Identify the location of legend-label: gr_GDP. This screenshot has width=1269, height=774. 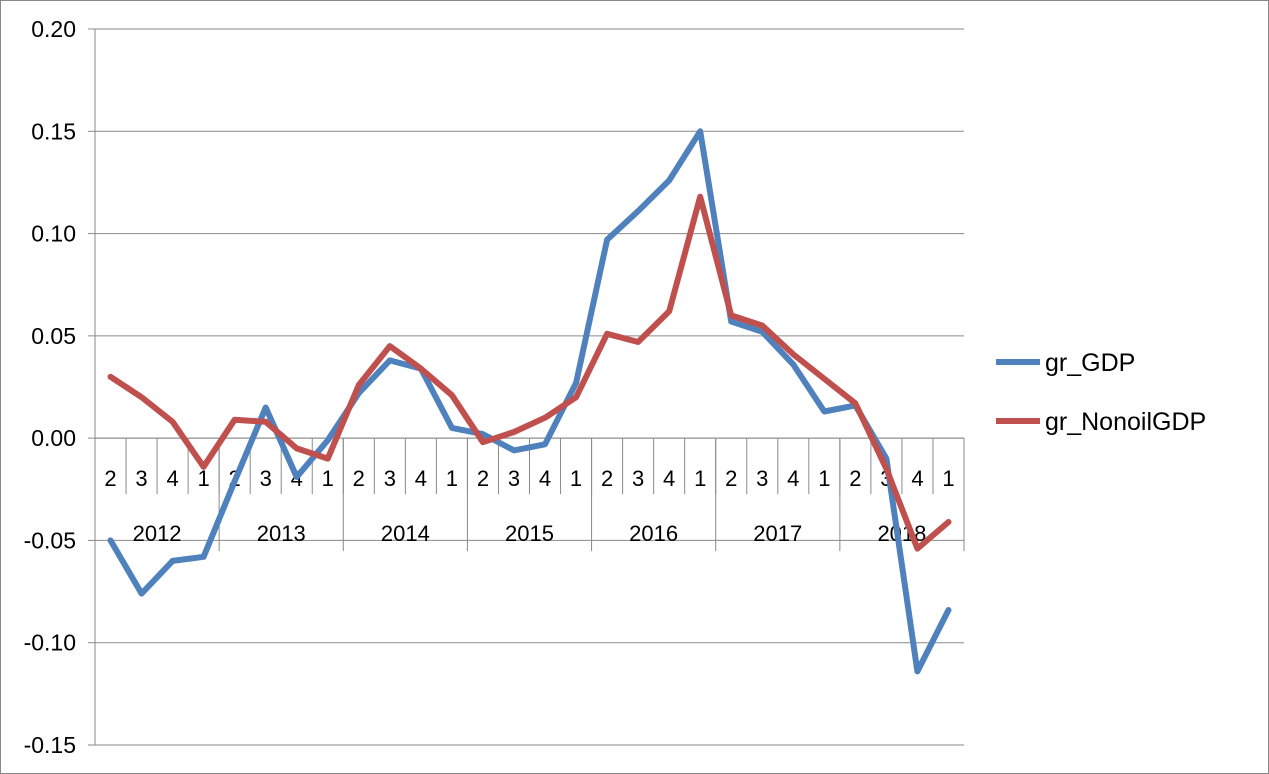
(1090, 363).